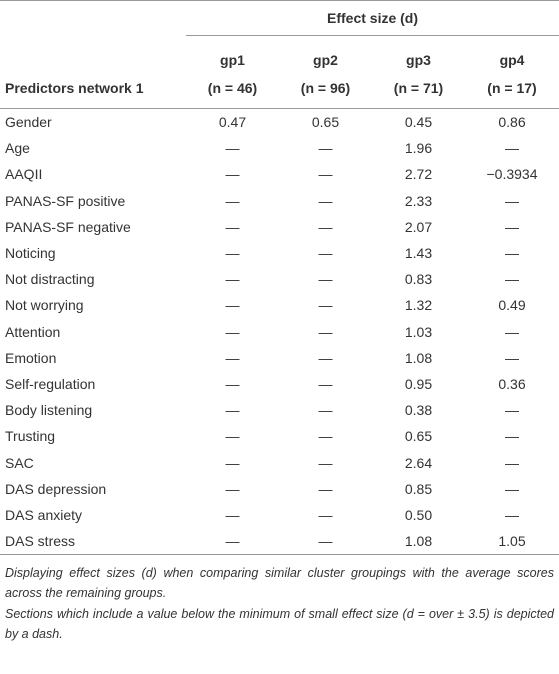 This screenshot has width=559, height=674. What do you see at coordinates (19, 462) in the screenshot?
I see `row-label: SAC` at bounding box center [19, 462].